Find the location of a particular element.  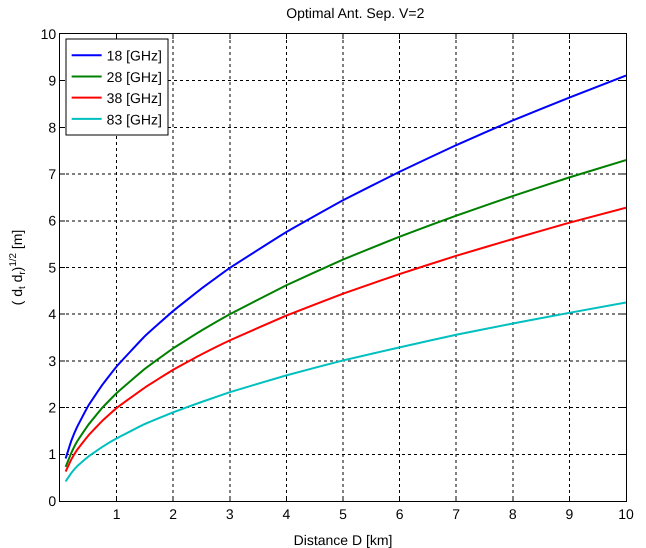

y-tick-label: 4 is located at coordinates (52, 314).